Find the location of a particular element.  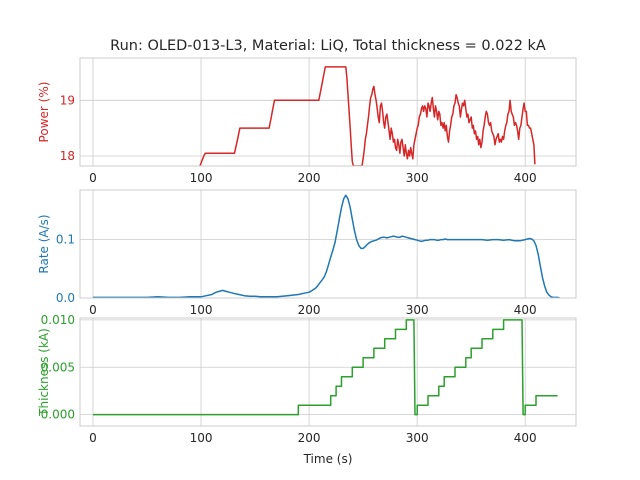

y-tick-label: 0.000 is located at coordinates (58, 415).